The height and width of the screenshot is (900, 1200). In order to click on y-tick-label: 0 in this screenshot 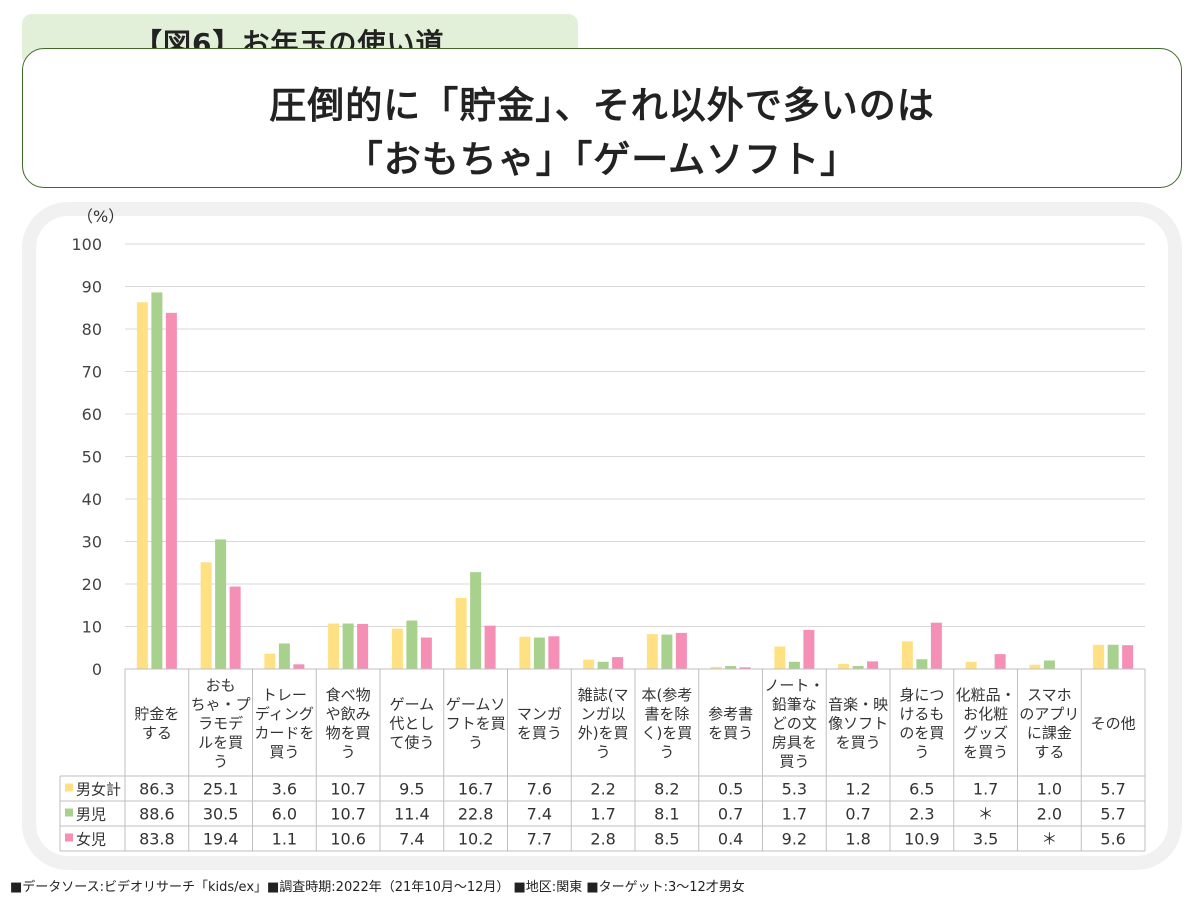, I will do `click(97, 669)`.